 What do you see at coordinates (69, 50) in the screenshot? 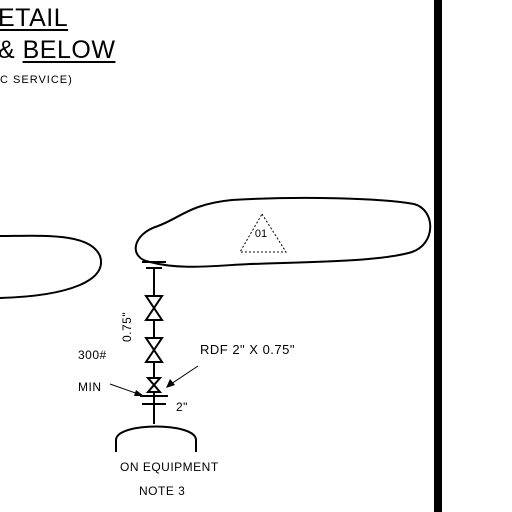
I see `detail-title-below: BELOW` at bounding box center [69, 50].